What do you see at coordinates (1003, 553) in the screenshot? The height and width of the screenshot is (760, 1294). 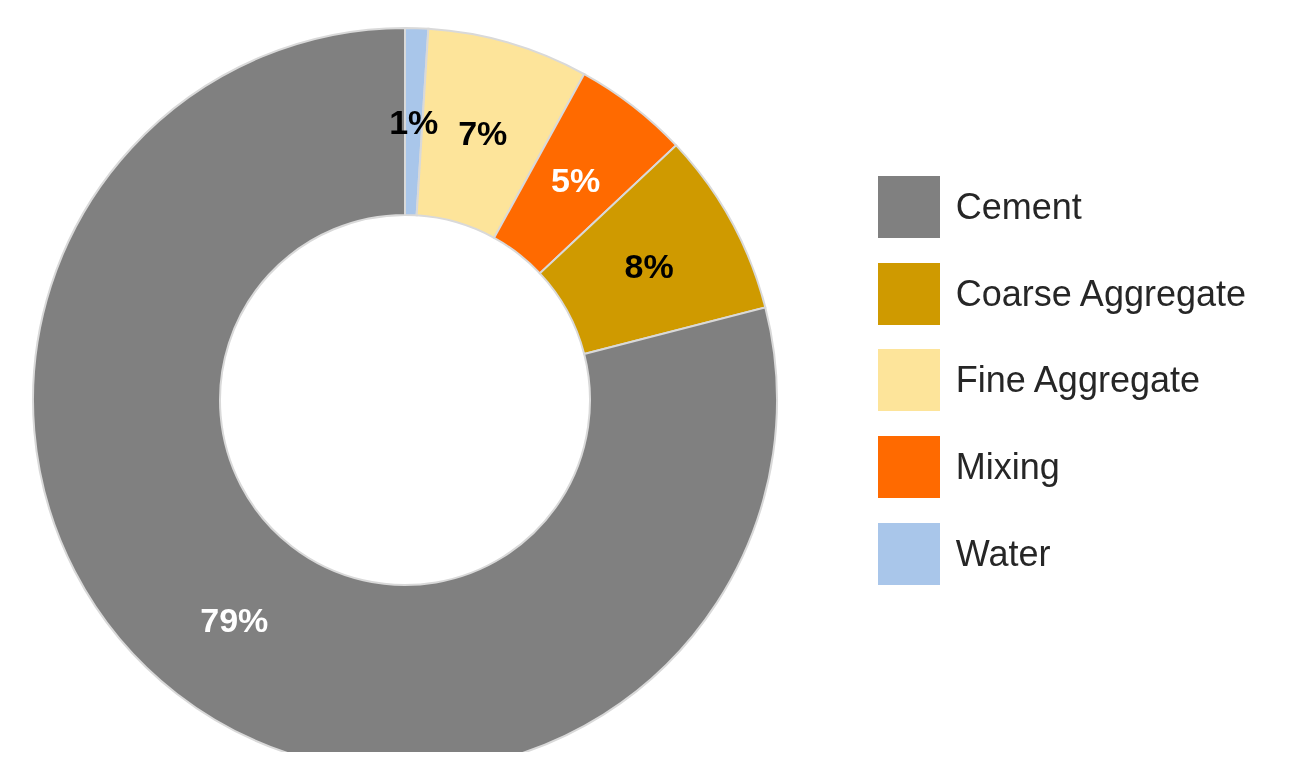 I see `legend-label: Water` at bounding box center [1003, 553].